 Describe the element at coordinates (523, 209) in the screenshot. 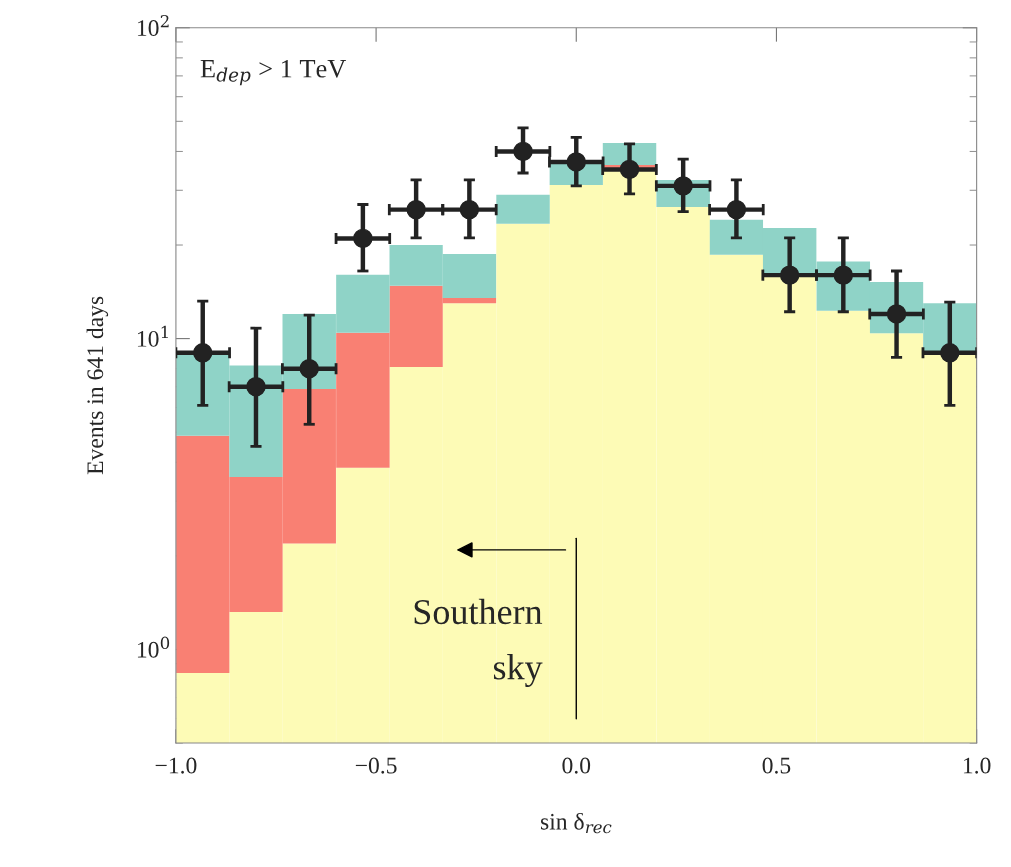

I see `bar` at that location.